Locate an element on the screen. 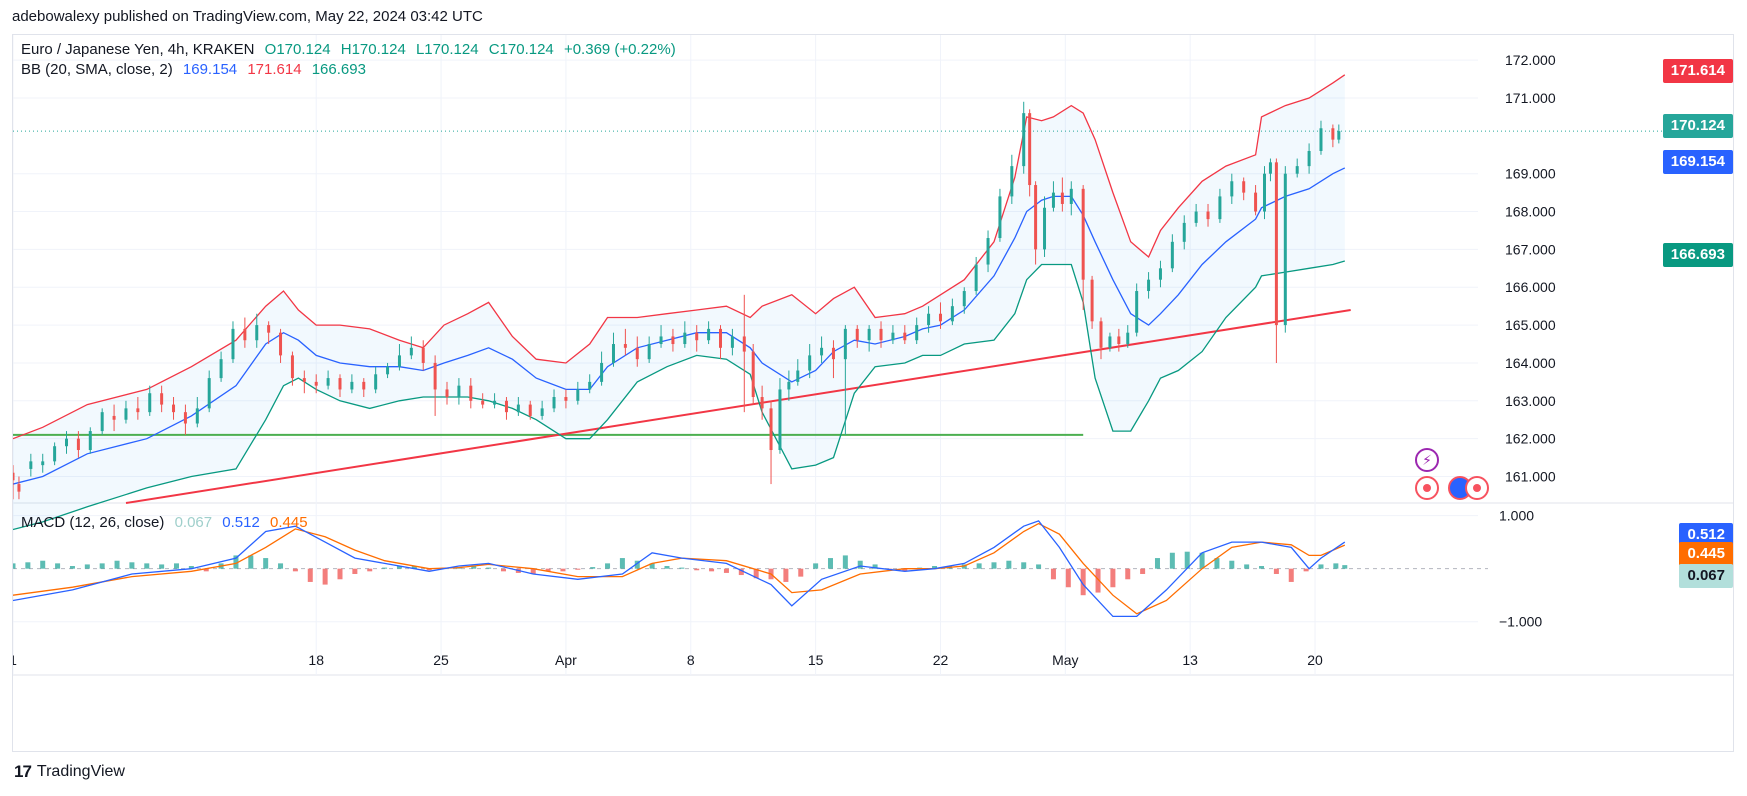 Image resolution: width=1747 pixels, height=796 pixels. ohlc-low: L170.124 is located at coordinates (447, 49).